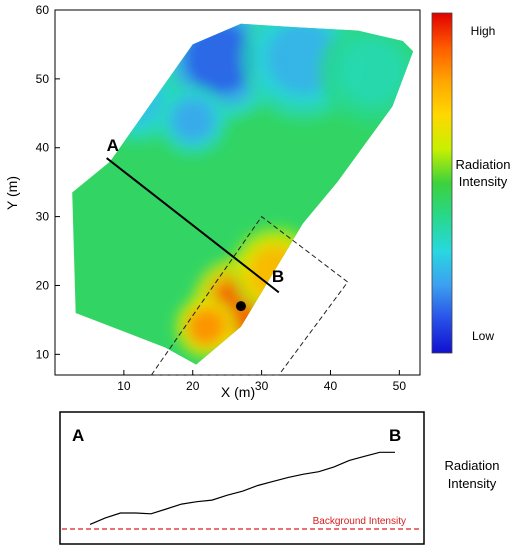  What do you see at coordinates (43, 148) in the screenshot?
I see `y-tick-label: 40` at bounding box center [43, 148].